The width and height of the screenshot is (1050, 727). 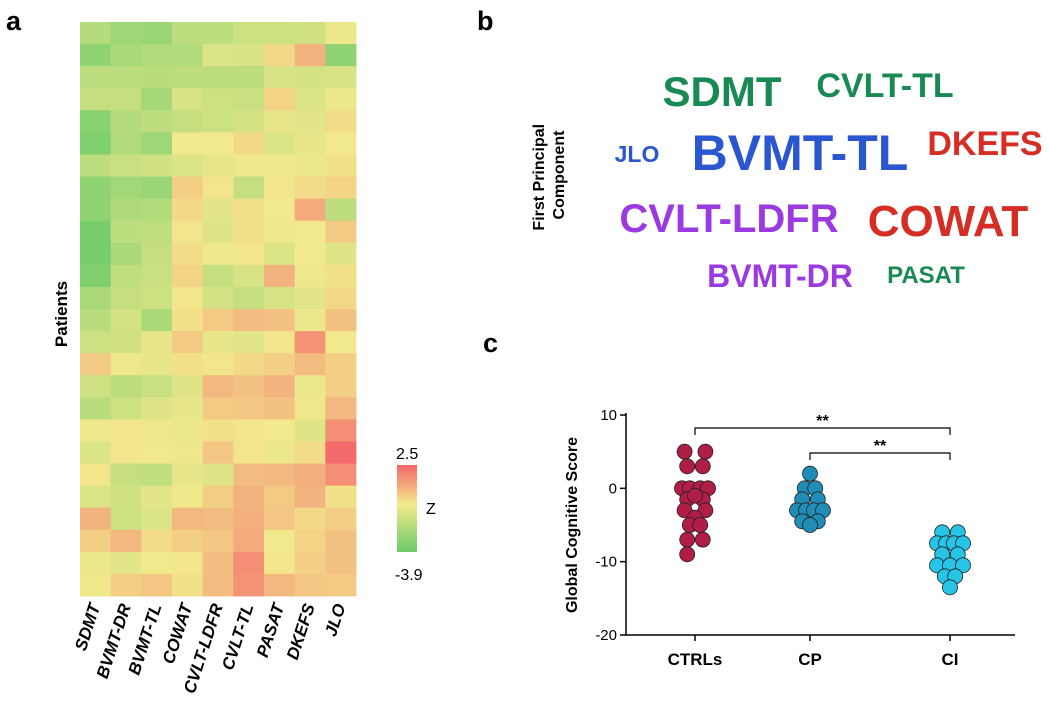 What do you see at coordinates (728, 219) in the screenshot?
I see `word-cloud-word: CVLT-LDFR` at bounding box center [728, 219].